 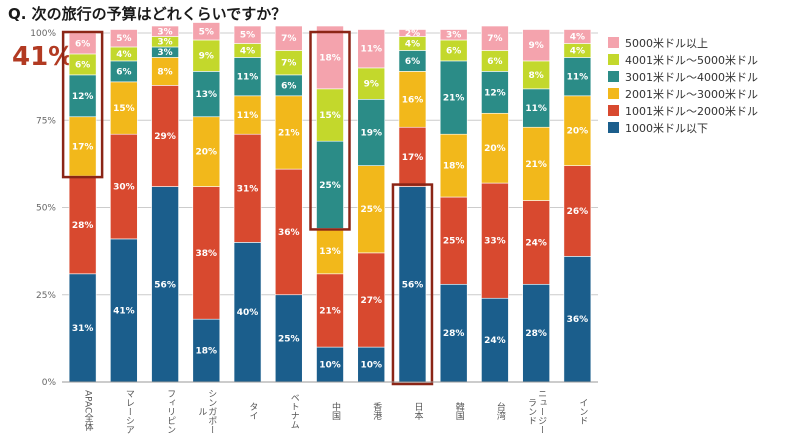 What do you see at coordinates (170, 411) in the screenshot?
I see `x-tick-label: フィリピン` at bounding box center [170, 411].